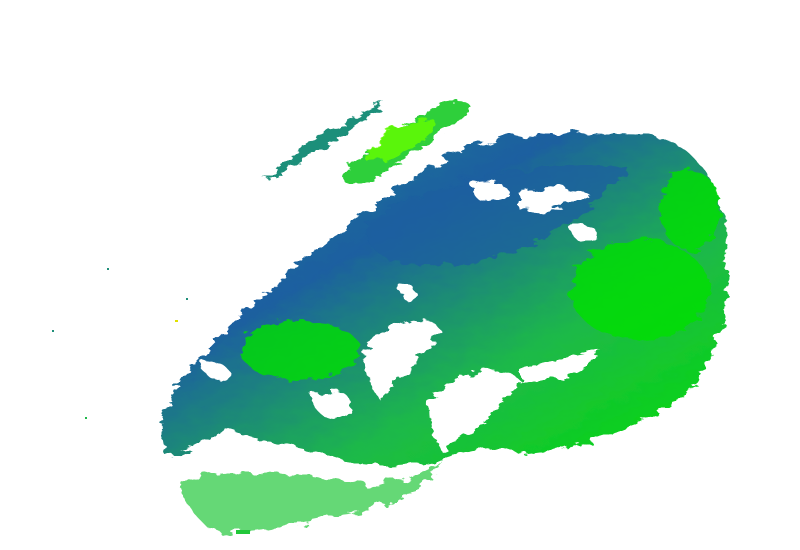 The image size is (800, 550). Describe the element at coordinates (325, 141) in the screenshot. I see `northwest-streak` at that location.